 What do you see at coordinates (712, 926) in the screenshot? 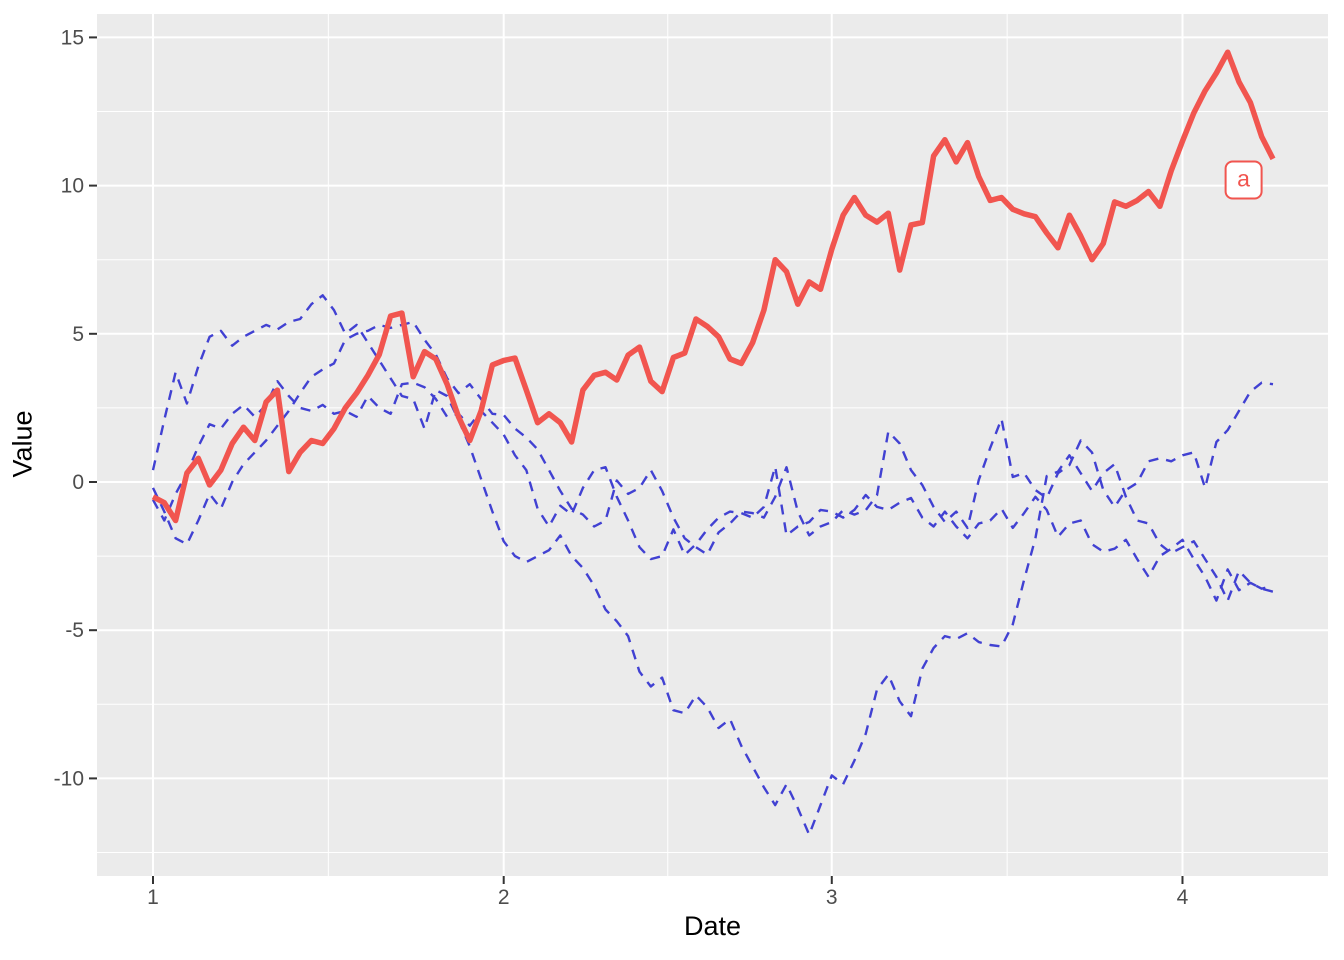
I see `x-axis-title: Date` at bounding box center [712, 926].